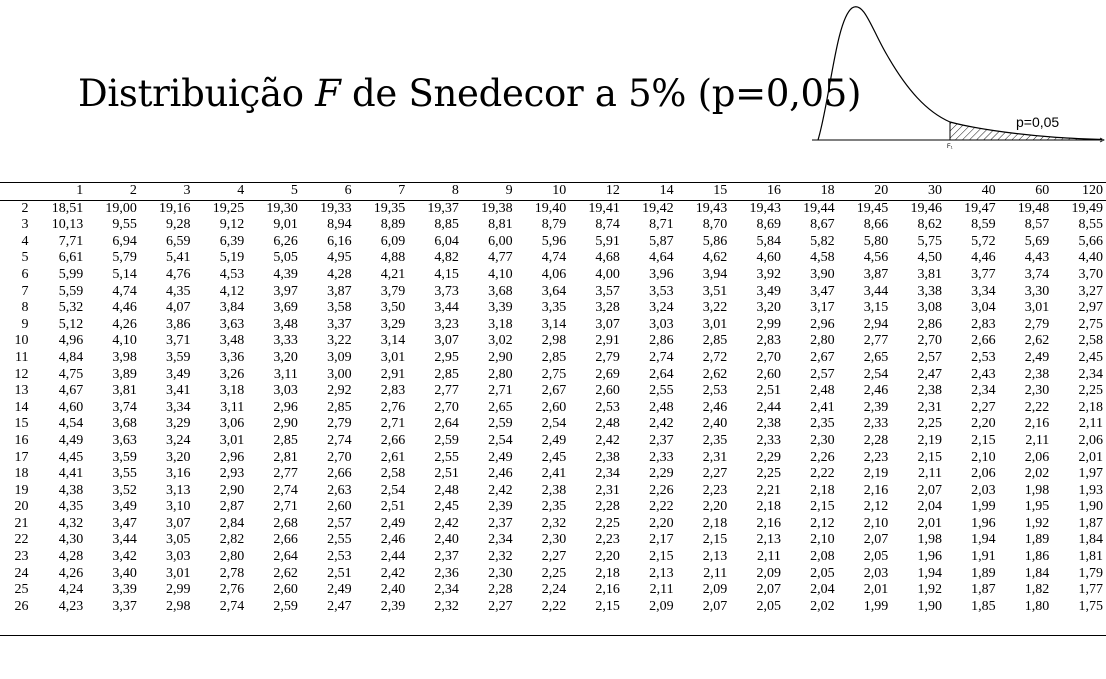 Image resolution: width=1106 pixels, height=679 pixels. I want to click on table-cell: 2,46, so click(500, 474).